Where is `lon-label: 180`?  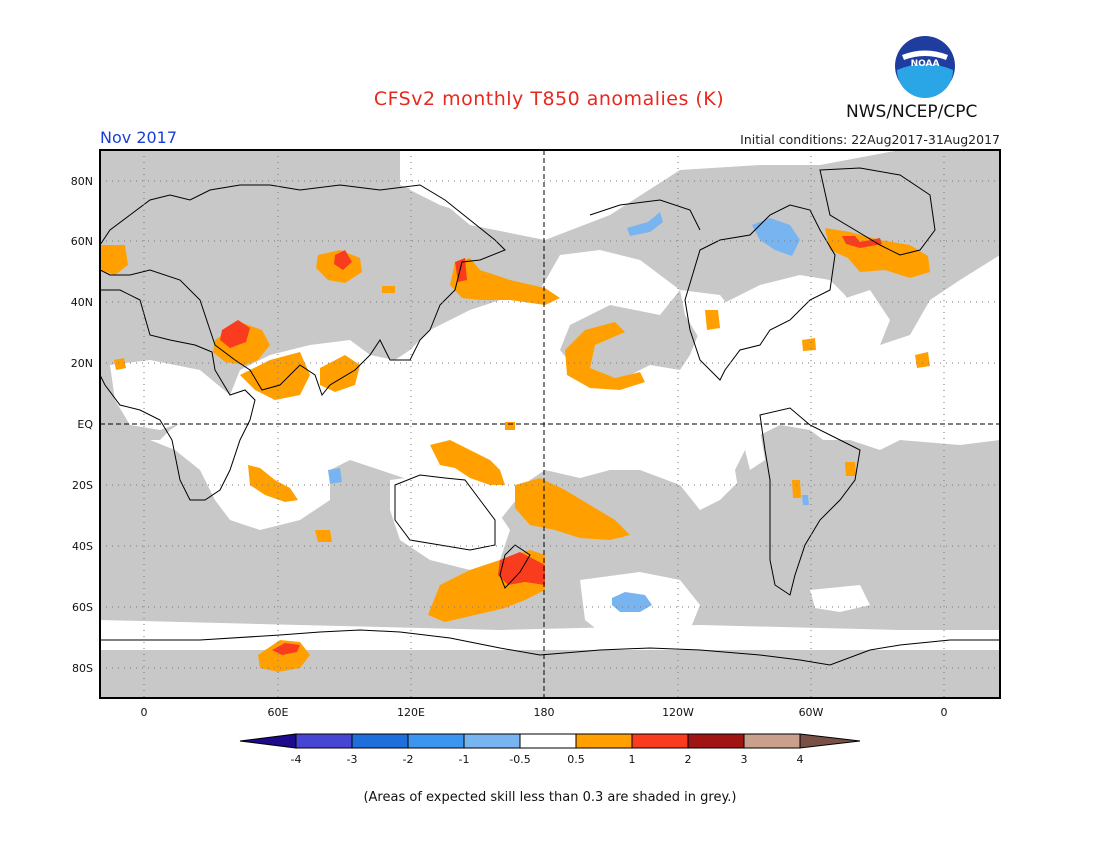 lon-label: 180 is located at coordinates (544, 712).